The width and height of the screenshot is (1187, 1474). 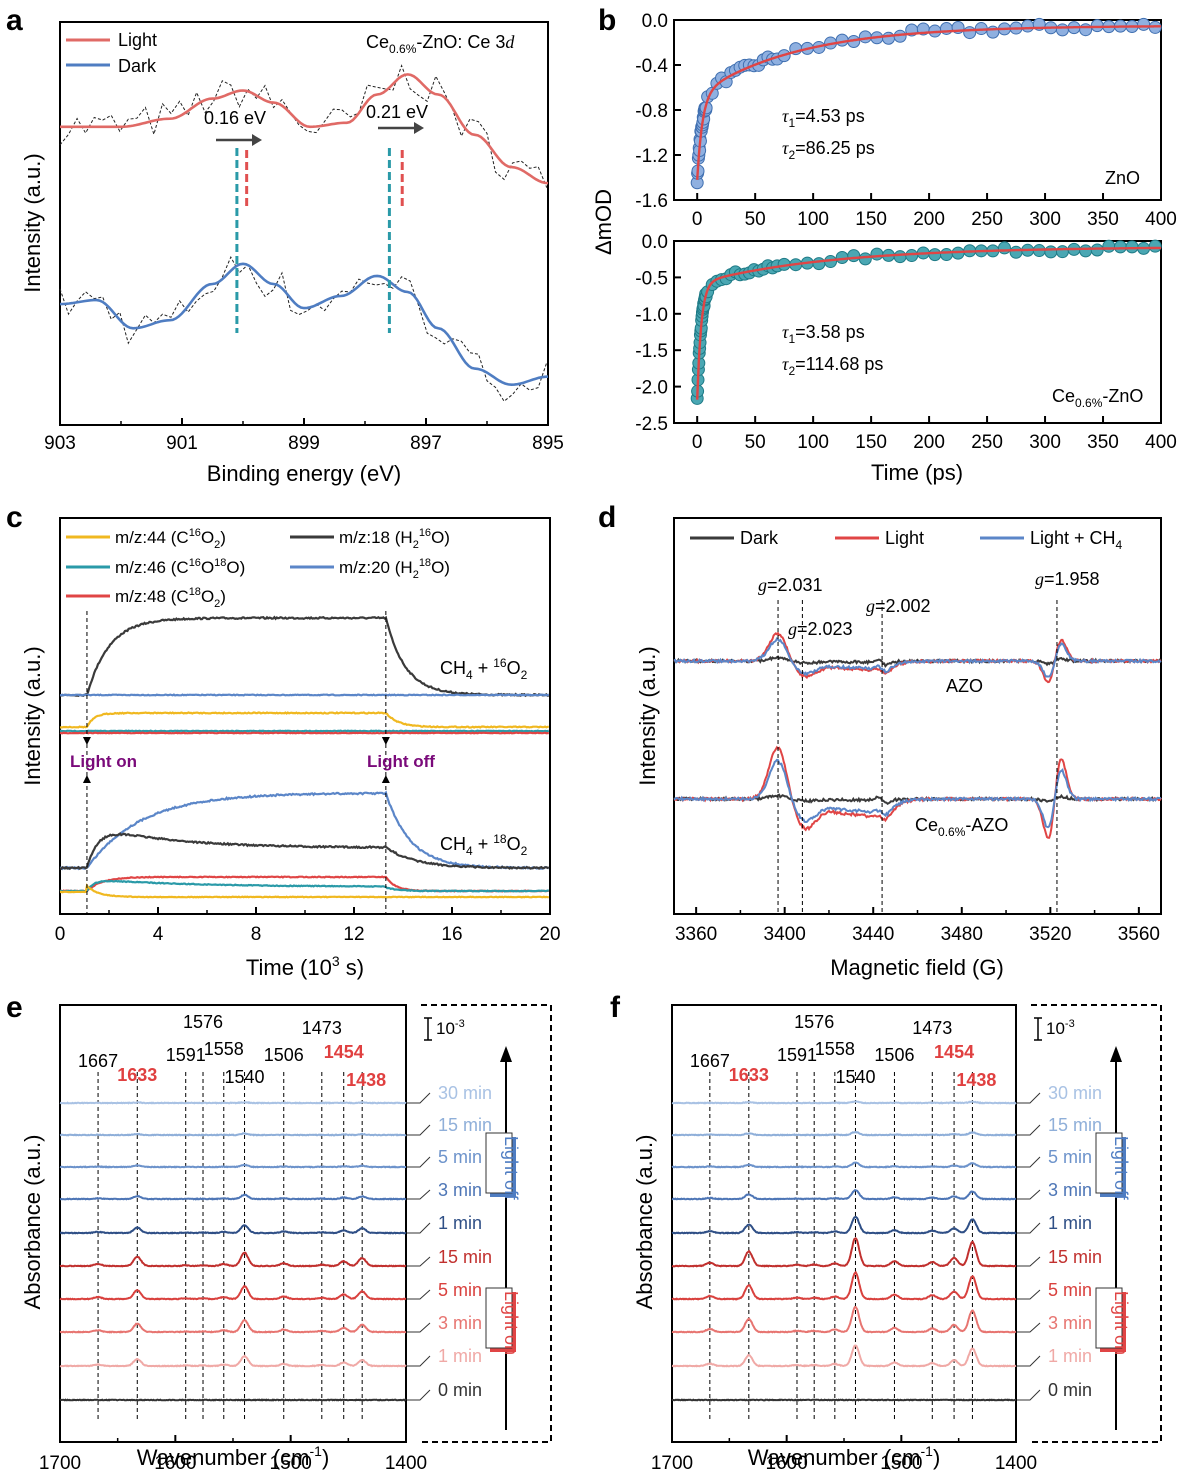 What do you see at coordinates (175, 1463) in the screenshot?
I see `e-tick-label-1: 1600` at bounding box center [175, 1463].